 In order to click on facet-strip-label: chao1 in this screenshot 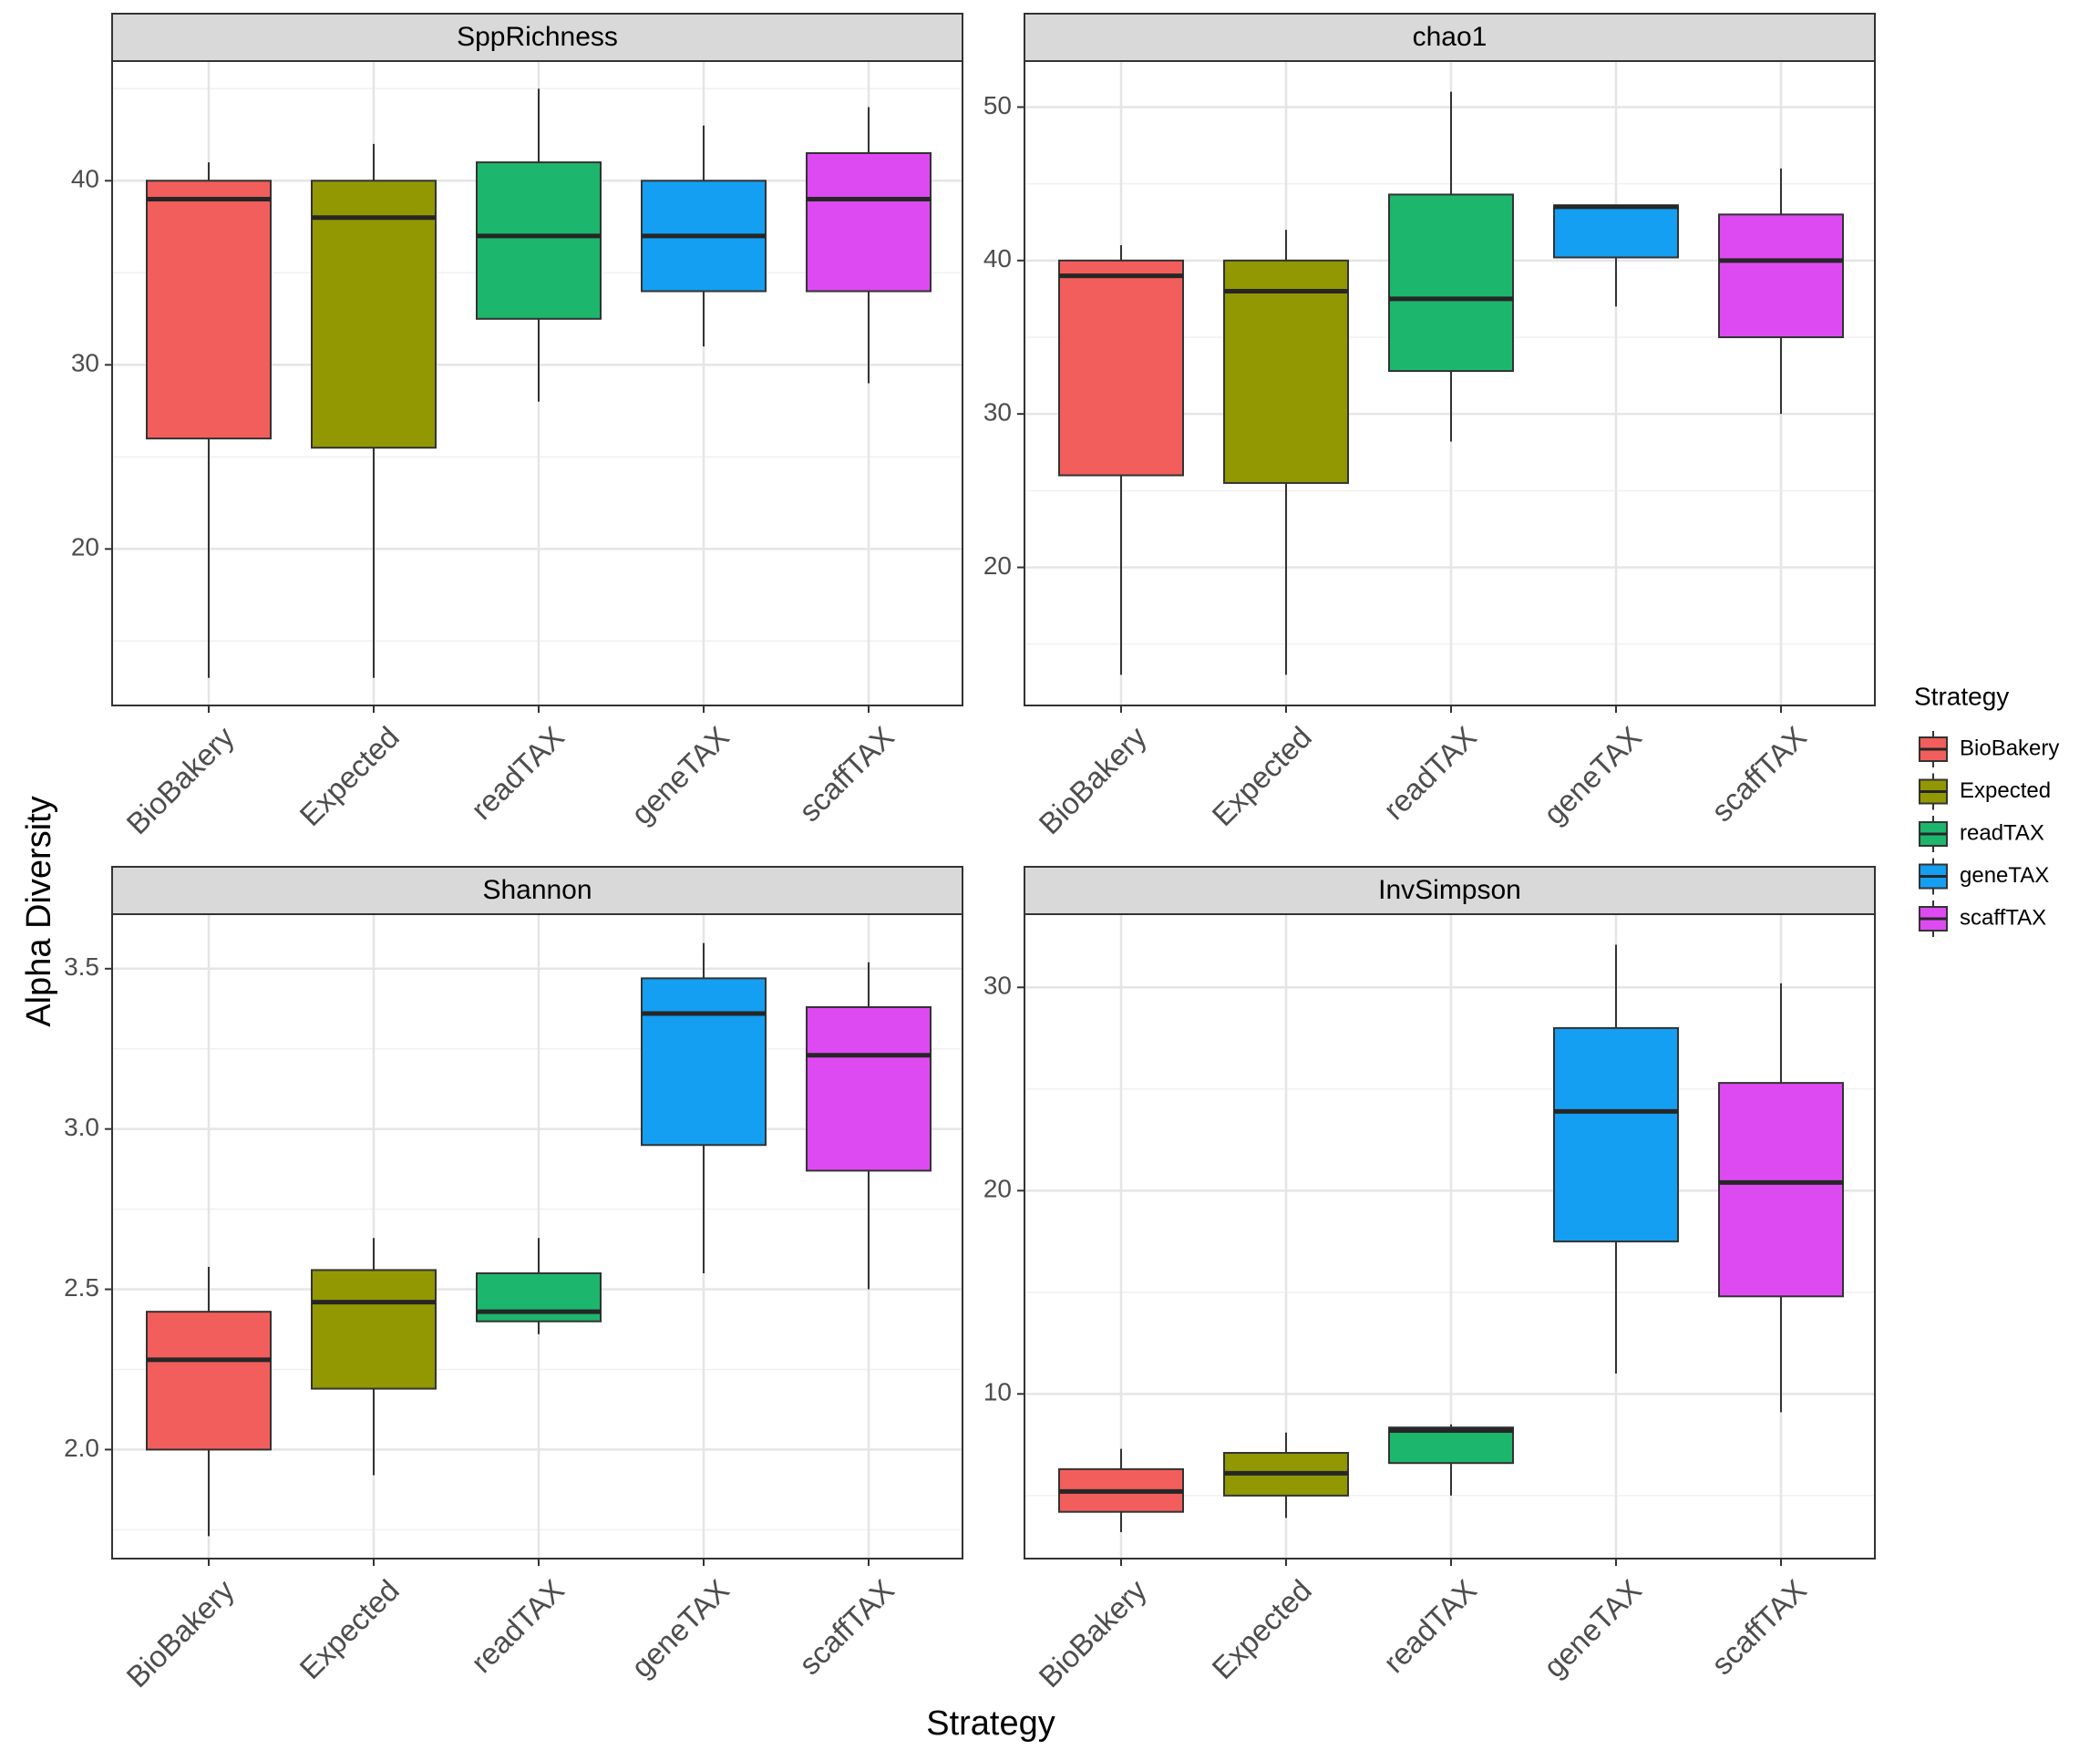, I will do `click(1450, 37)`.